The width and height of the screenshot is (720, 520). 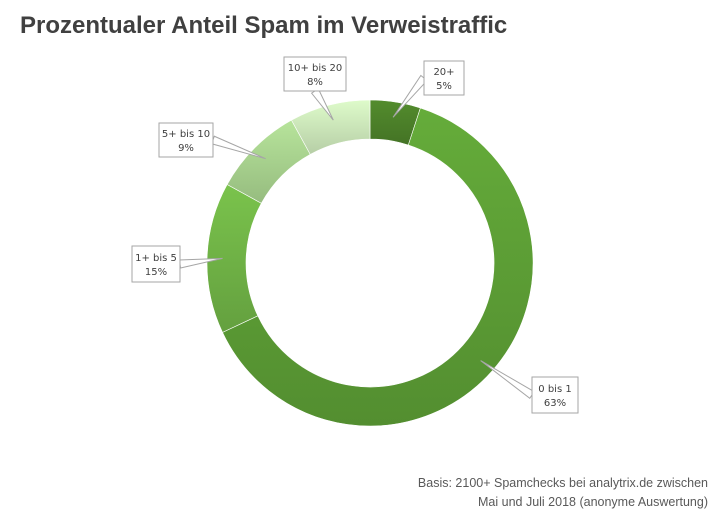 I want to click on value-label: 15%, so click(x=156, y=272).